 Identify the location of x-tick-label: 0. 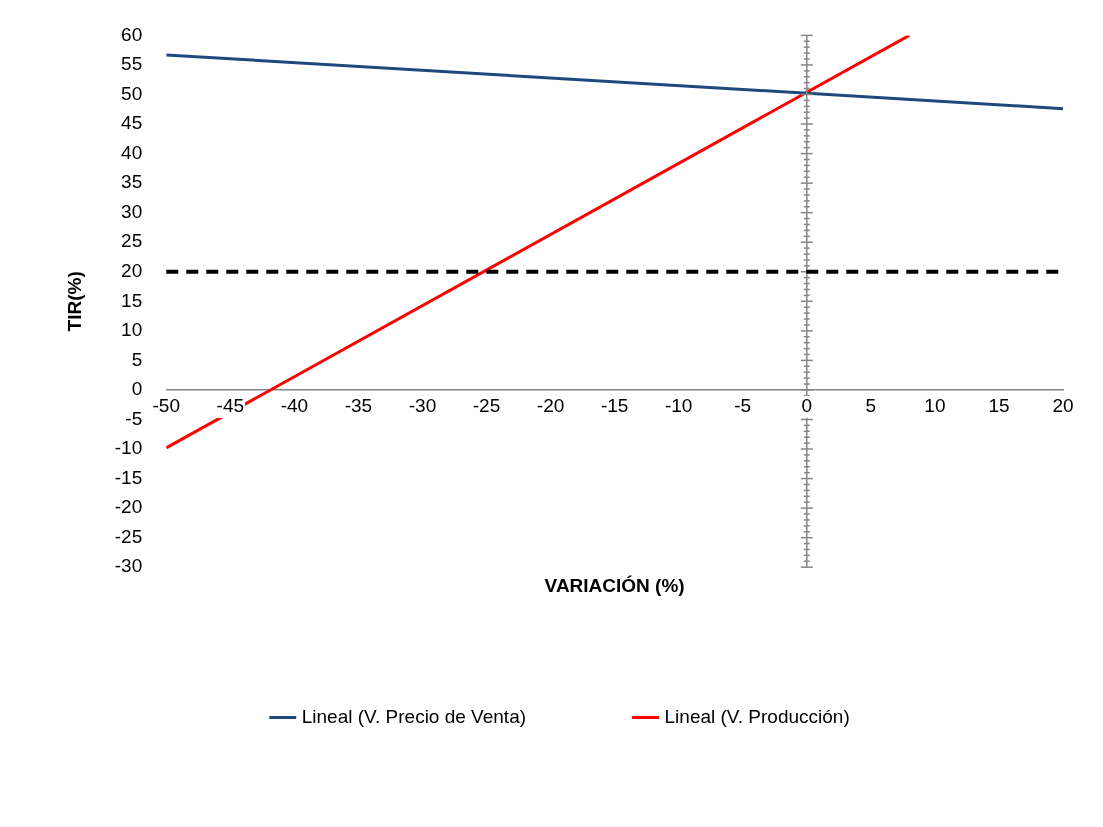
(807, 405).